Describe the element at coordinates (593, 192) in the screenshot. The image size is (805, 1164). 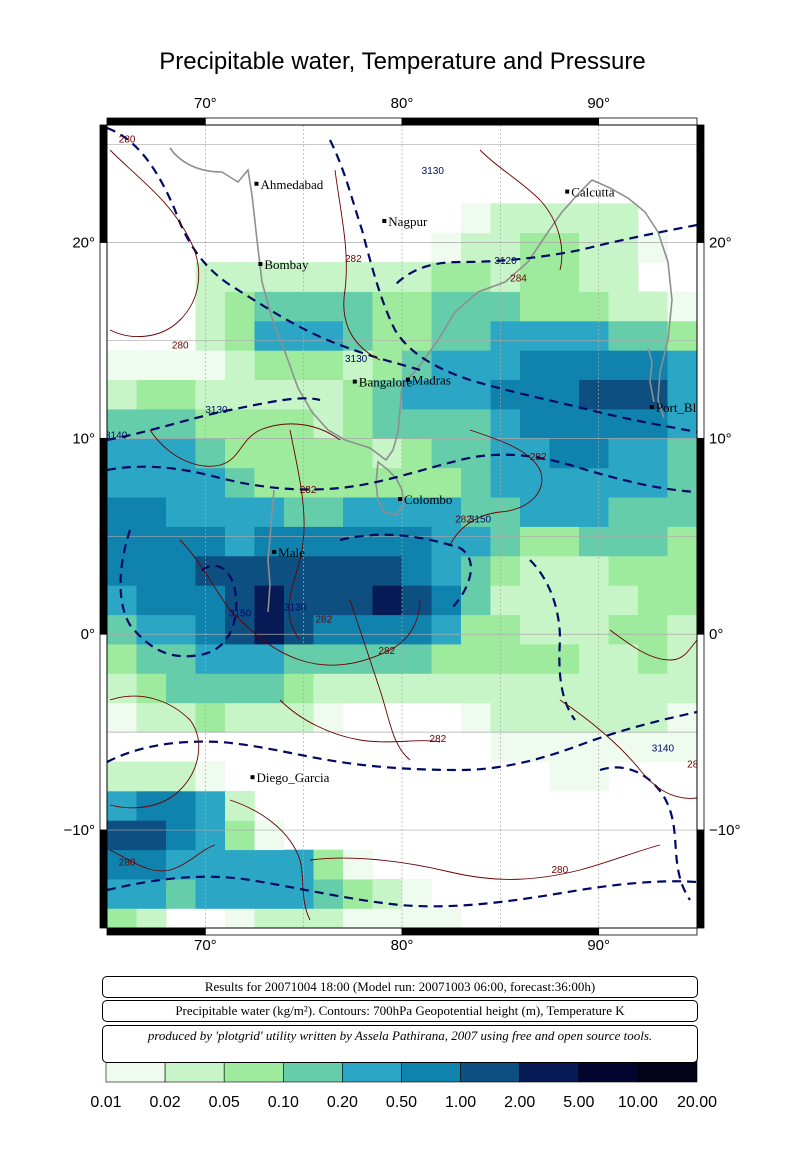
I see `city-label: Calcutta` at that location.